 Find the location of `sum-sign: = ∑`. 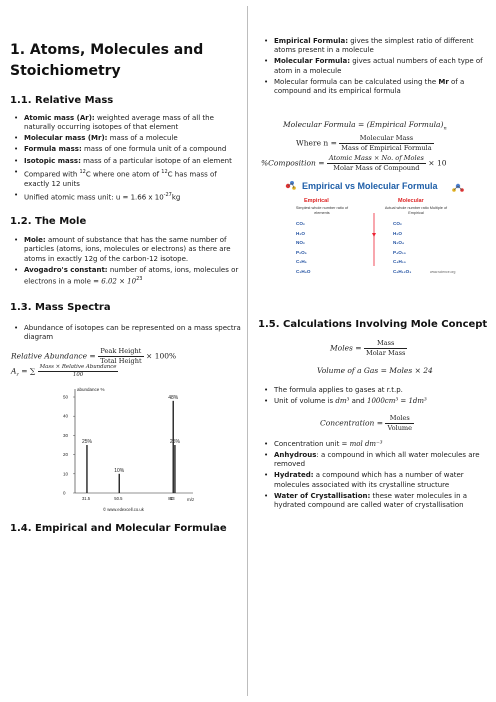

sum-sign: = ∑ is located at coordinates (27, 371).